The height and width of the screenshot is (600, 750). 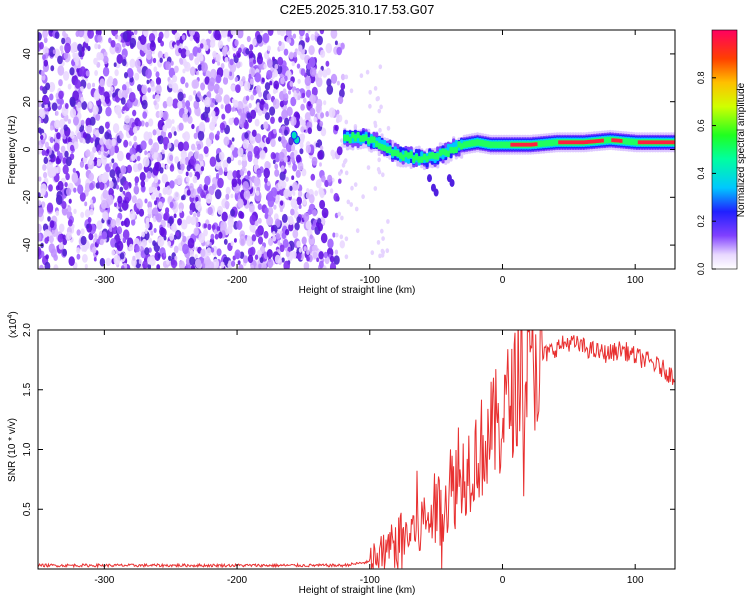 What do you see at coordinates (104, 580) in the screenshot?
I see `x-tick-label: -300` at bounding box center [104, 580].